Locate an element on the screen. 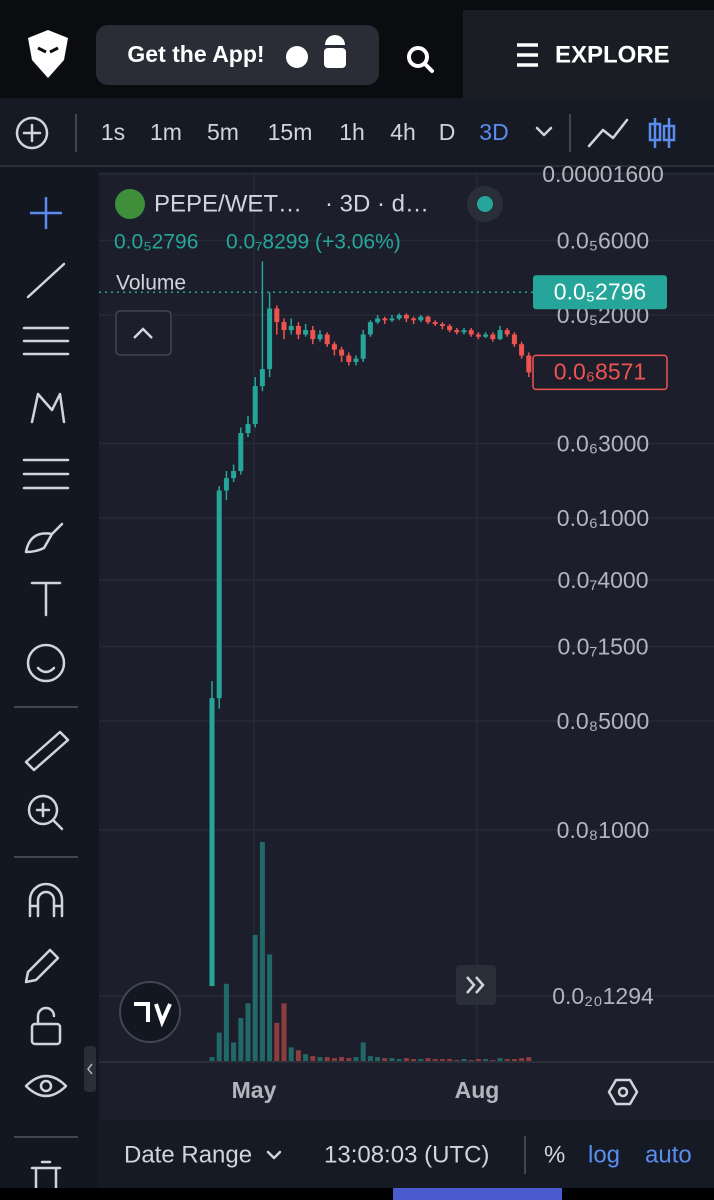  emoji-tool is located at coordinates (46, 663).